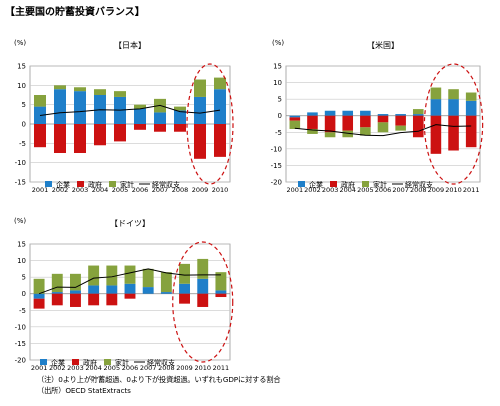  What do you see at coordinates (122, 362) in the screenshot?
I see `legend-label: 家計` at bounding box center [122, 362].